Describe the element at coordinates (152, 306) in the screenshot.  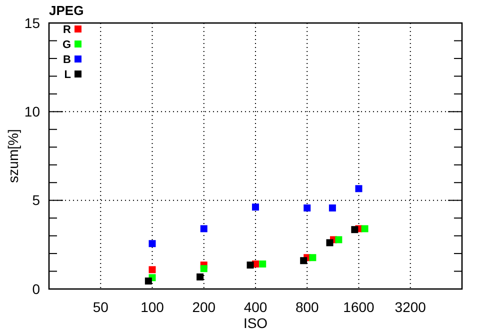
I see `x-tick-label: 100` at that location.